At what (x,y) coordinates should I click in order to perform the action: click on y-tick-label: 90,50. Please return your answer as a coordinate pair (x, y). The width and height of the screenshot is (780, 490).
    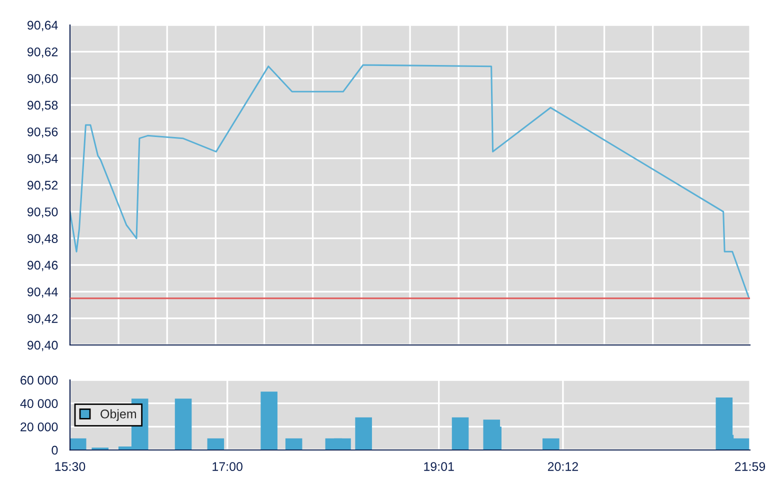
    Looking at the image, I should click on (43, 212).